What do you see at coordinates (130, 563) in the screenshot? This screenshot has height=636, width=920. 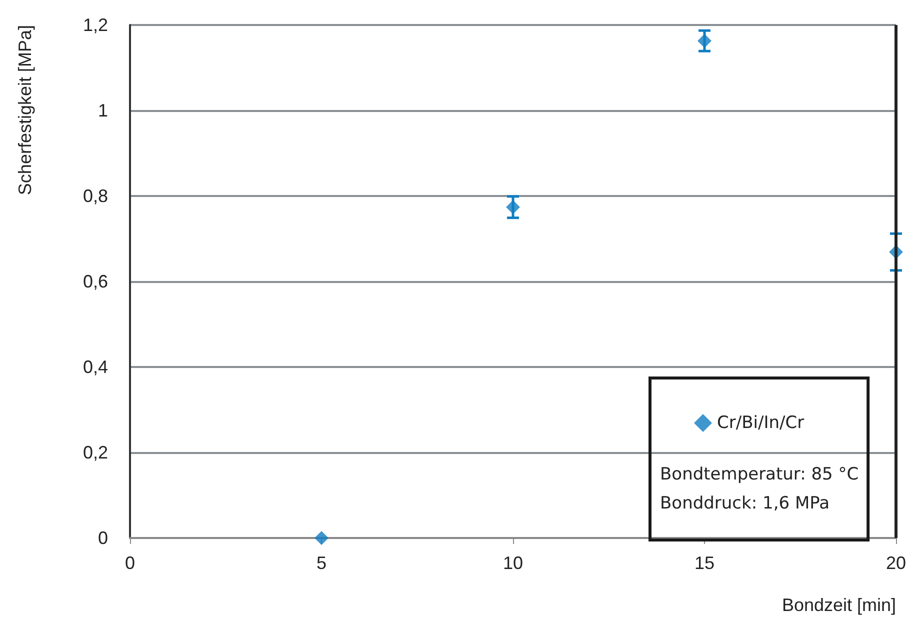 I see `x-tick-label: 0` at bounding box center [130, 563].